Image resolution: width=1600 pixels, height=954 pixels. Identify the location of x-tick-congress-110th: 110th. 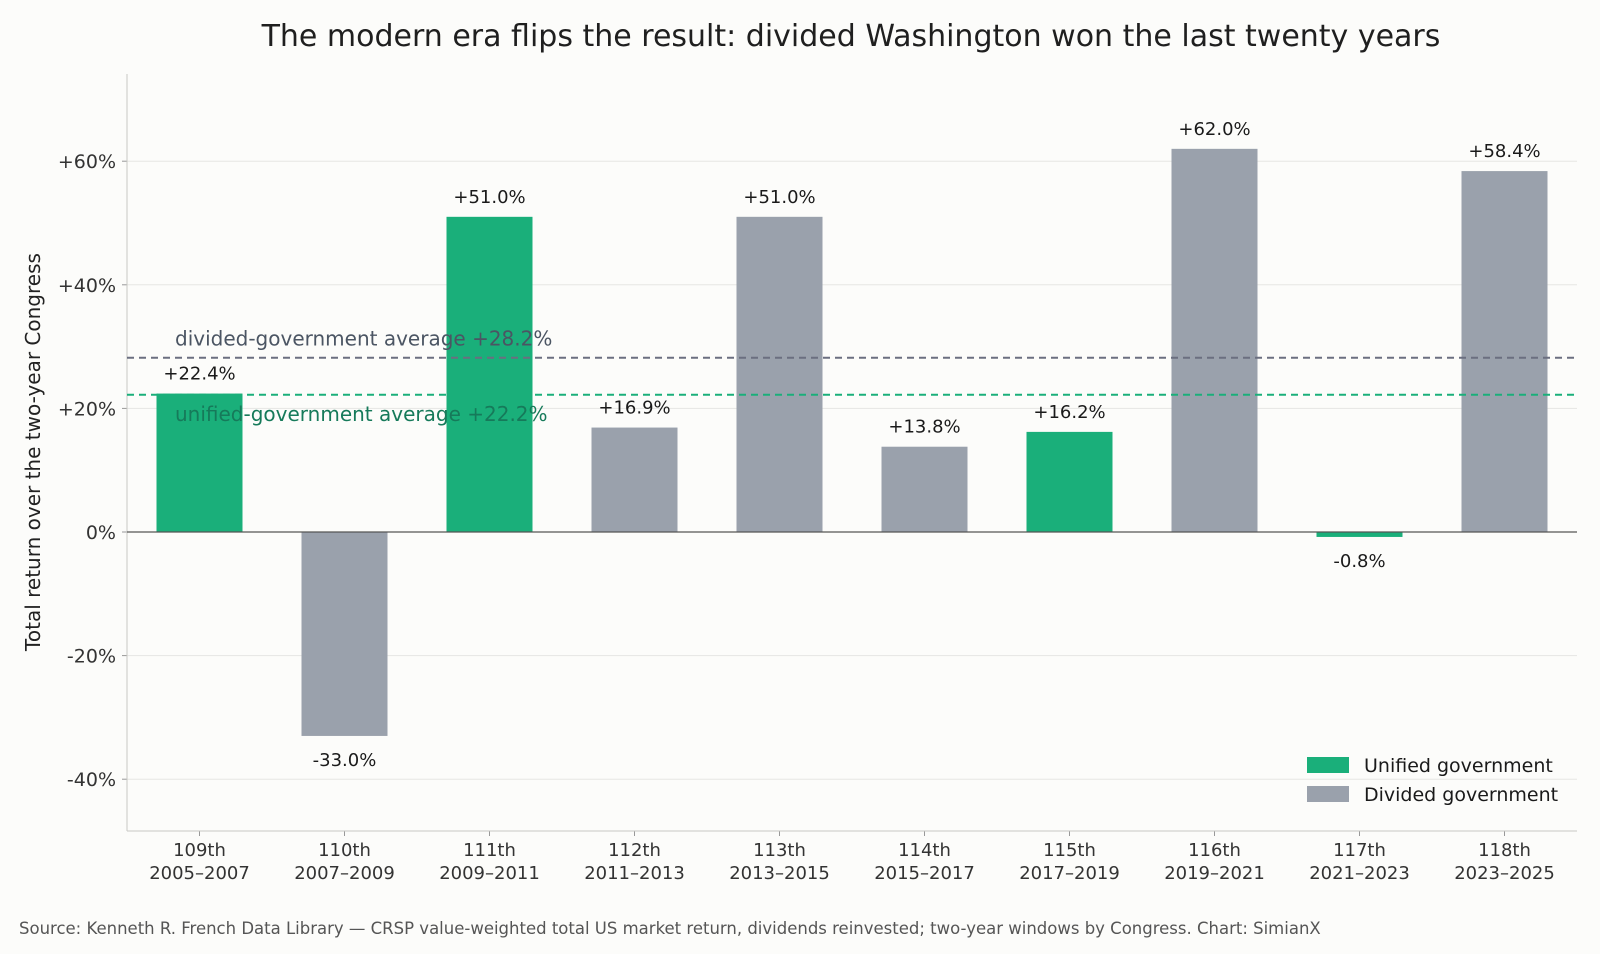
(344, 850).